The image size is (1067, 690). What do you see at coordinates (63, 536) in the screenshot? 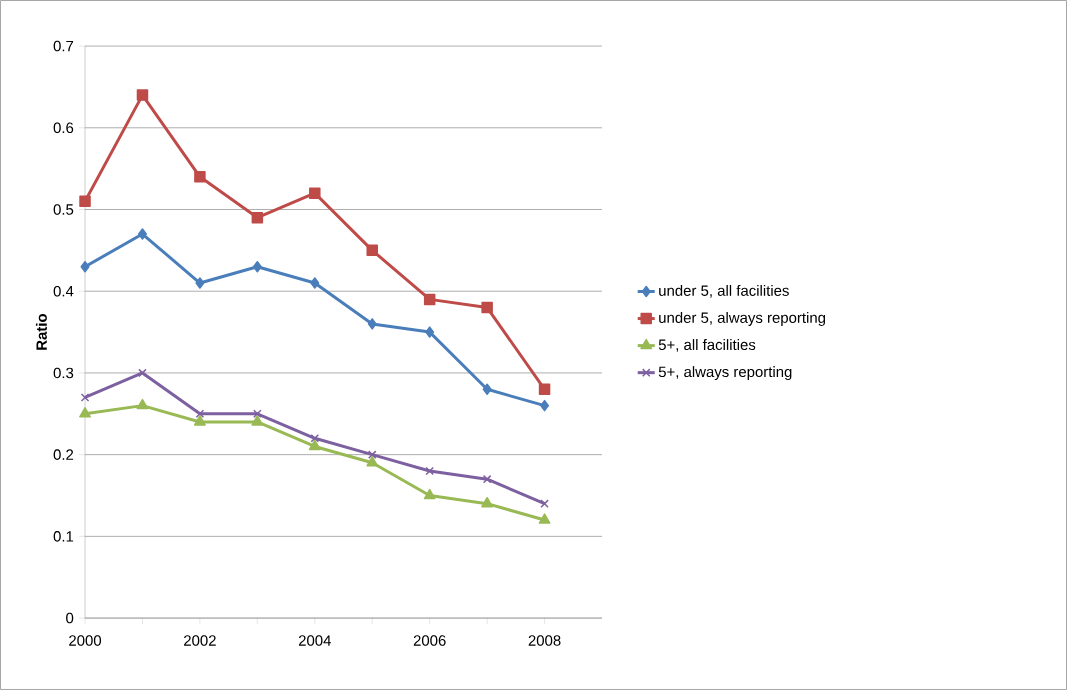
I see `y-tick-label: 0.1` at bounding box center [63, 536].